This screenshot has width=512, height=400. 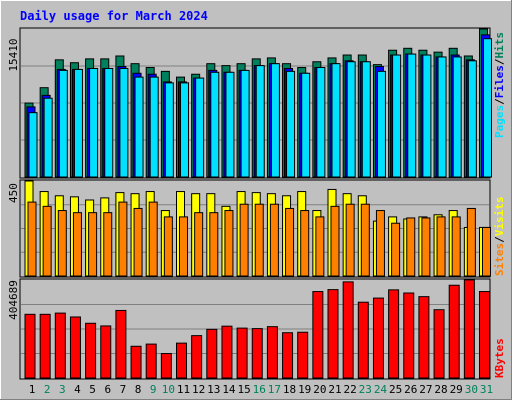 I want to click on day-label-15: 15, so click(x=243, y=389).